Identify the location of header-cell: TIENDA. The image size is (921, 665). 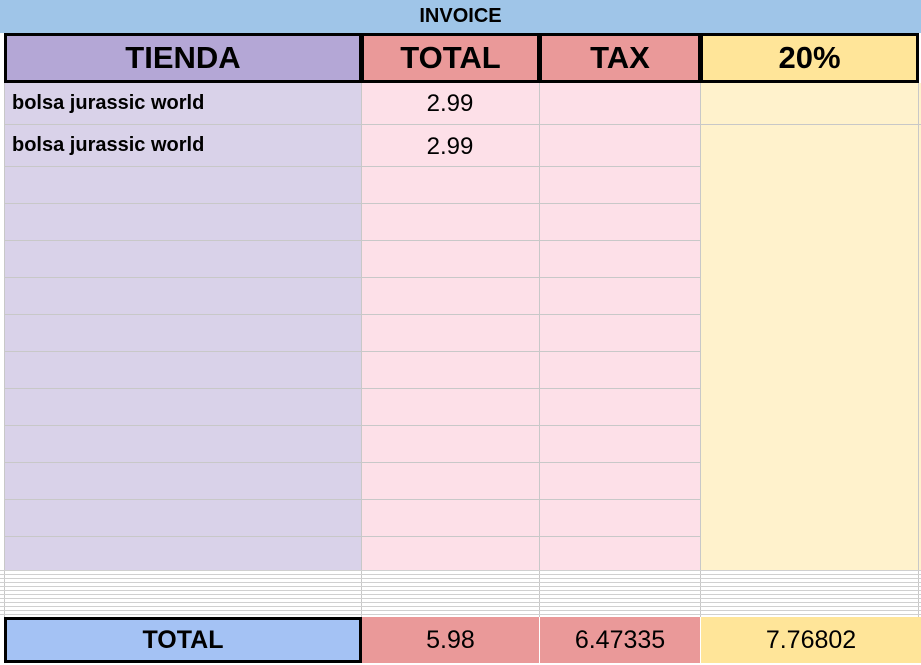
(183, 58).